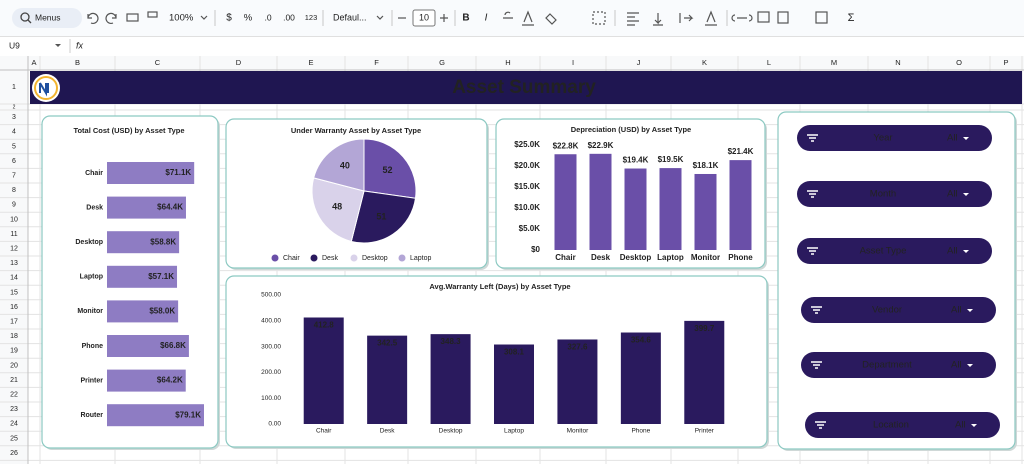 This screenshot has width=1024, height=464. I want to click on toolbar-search: Menus, so click(48, 17).